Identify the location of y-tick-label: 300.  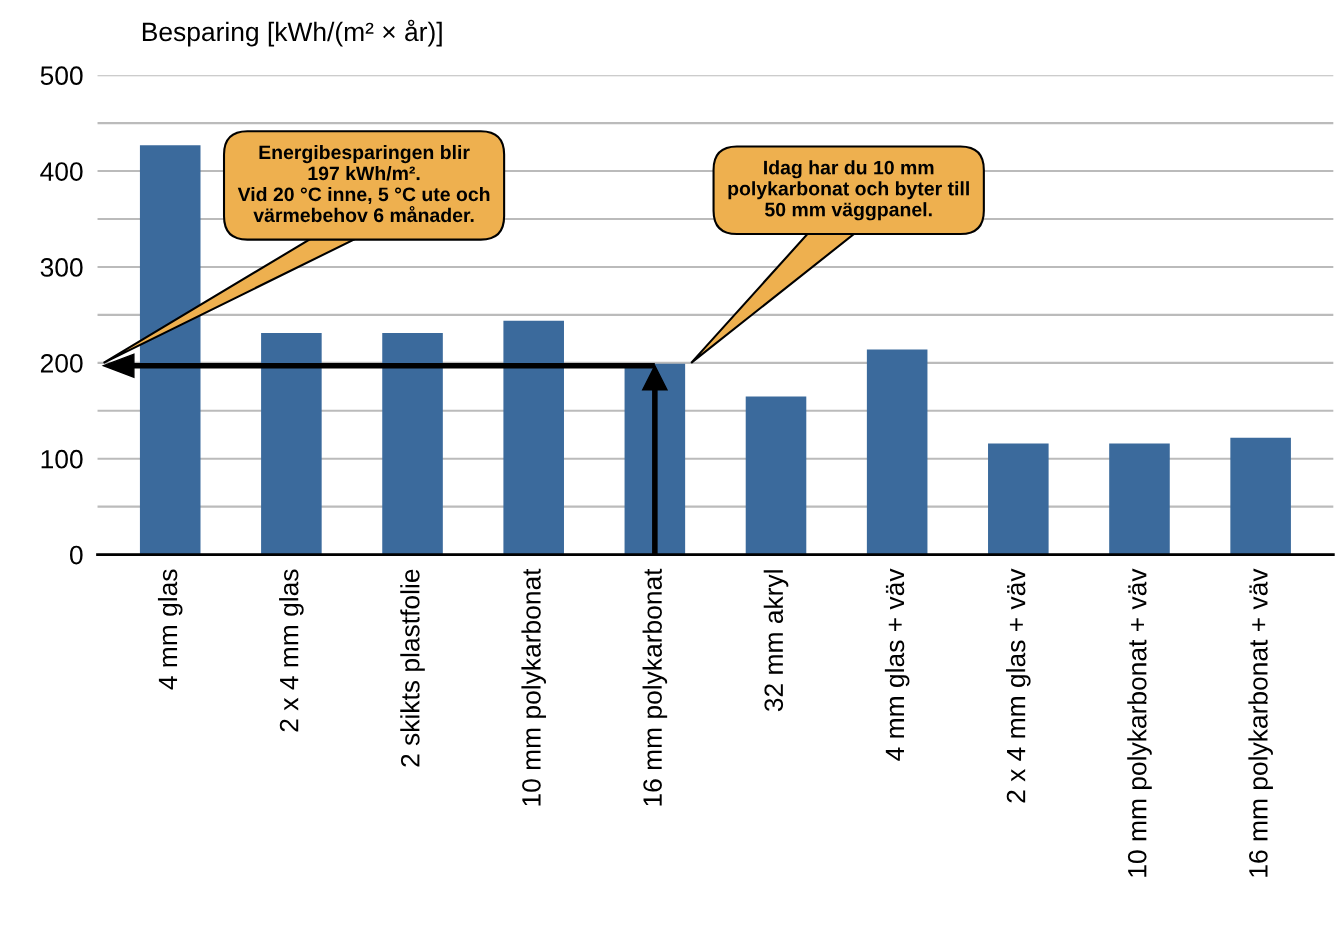
(61, 267).